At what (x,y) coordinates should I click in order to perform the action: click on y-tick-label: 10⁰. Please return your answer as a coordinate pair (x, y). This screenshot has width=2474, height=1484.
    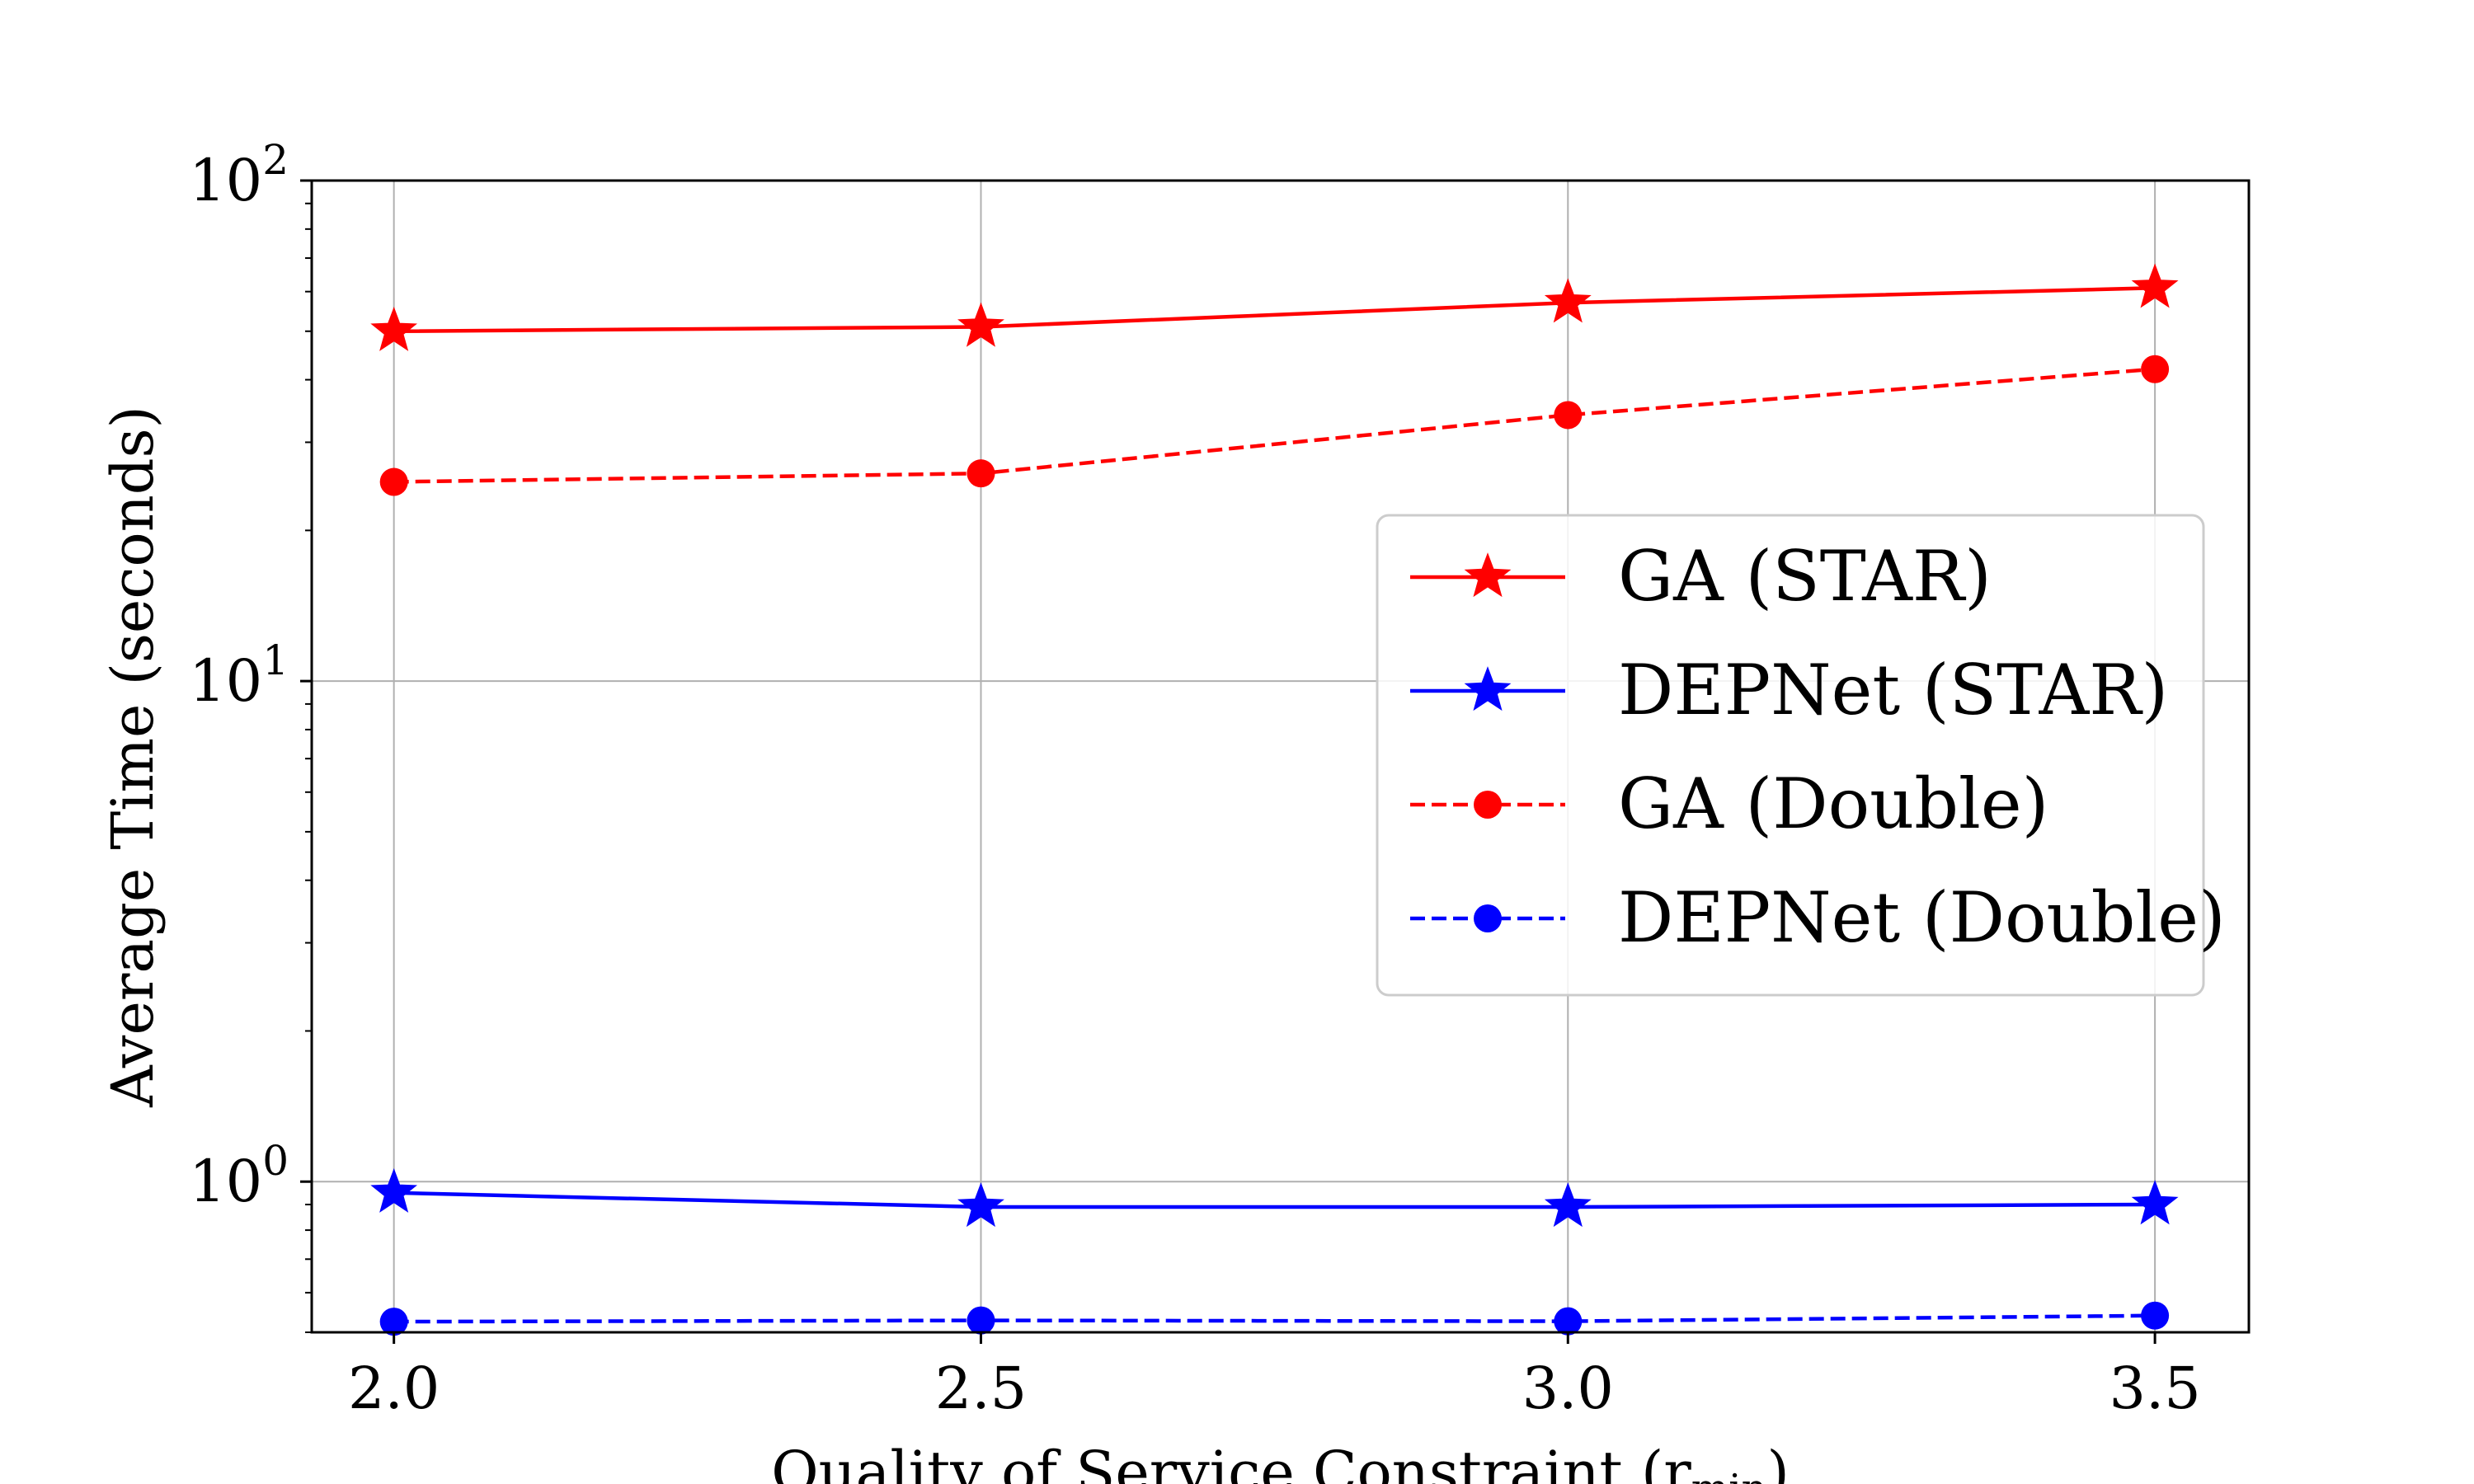
    Looking at the image, I should click on (239, 1176).